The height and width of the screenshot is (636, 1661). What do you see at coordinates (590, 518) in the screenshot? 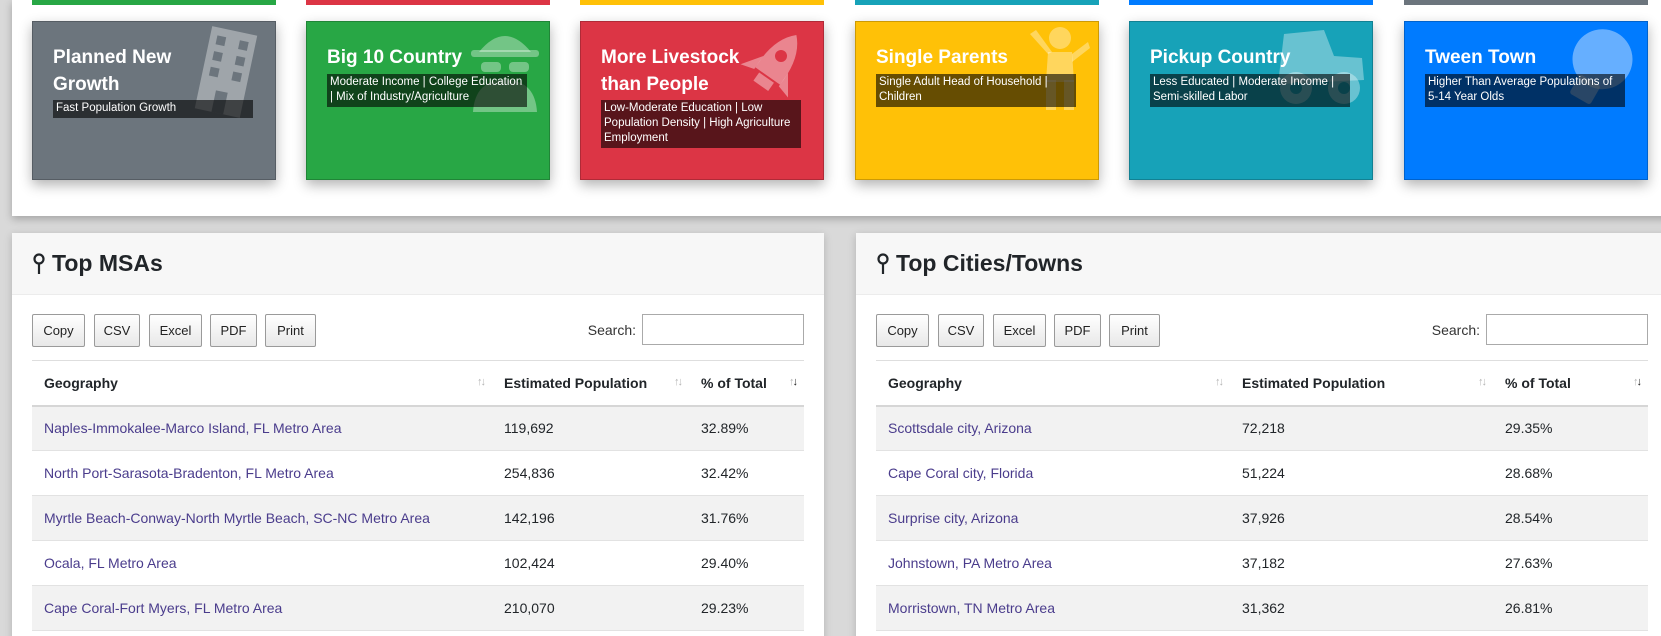
I see `population-cell: 142,196` at bounding box center [590, 518].